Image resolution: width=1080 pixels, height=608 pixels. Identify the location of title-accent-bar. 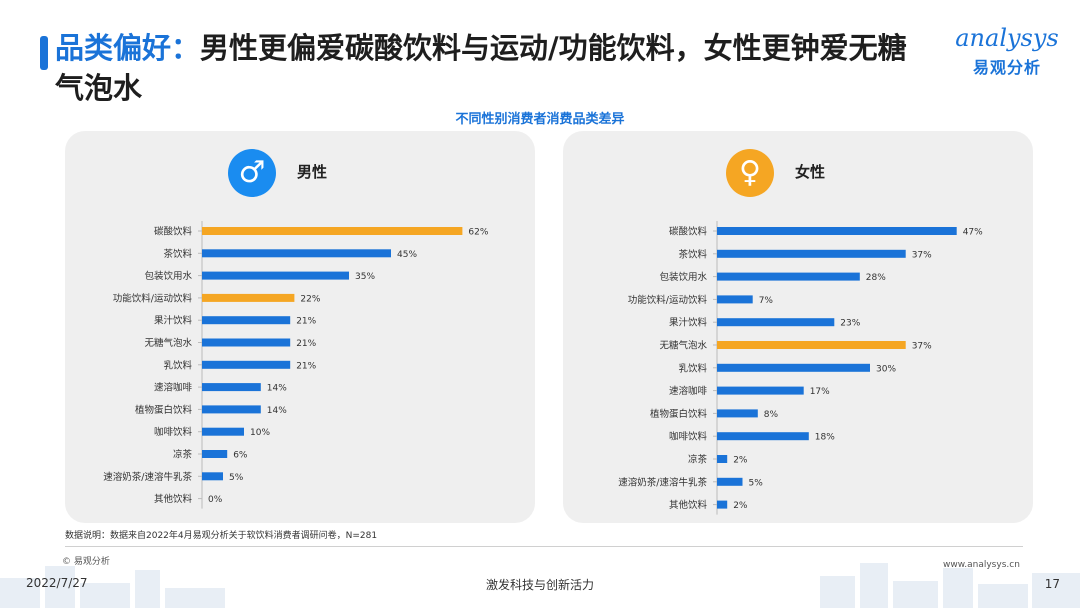
(44, 53).